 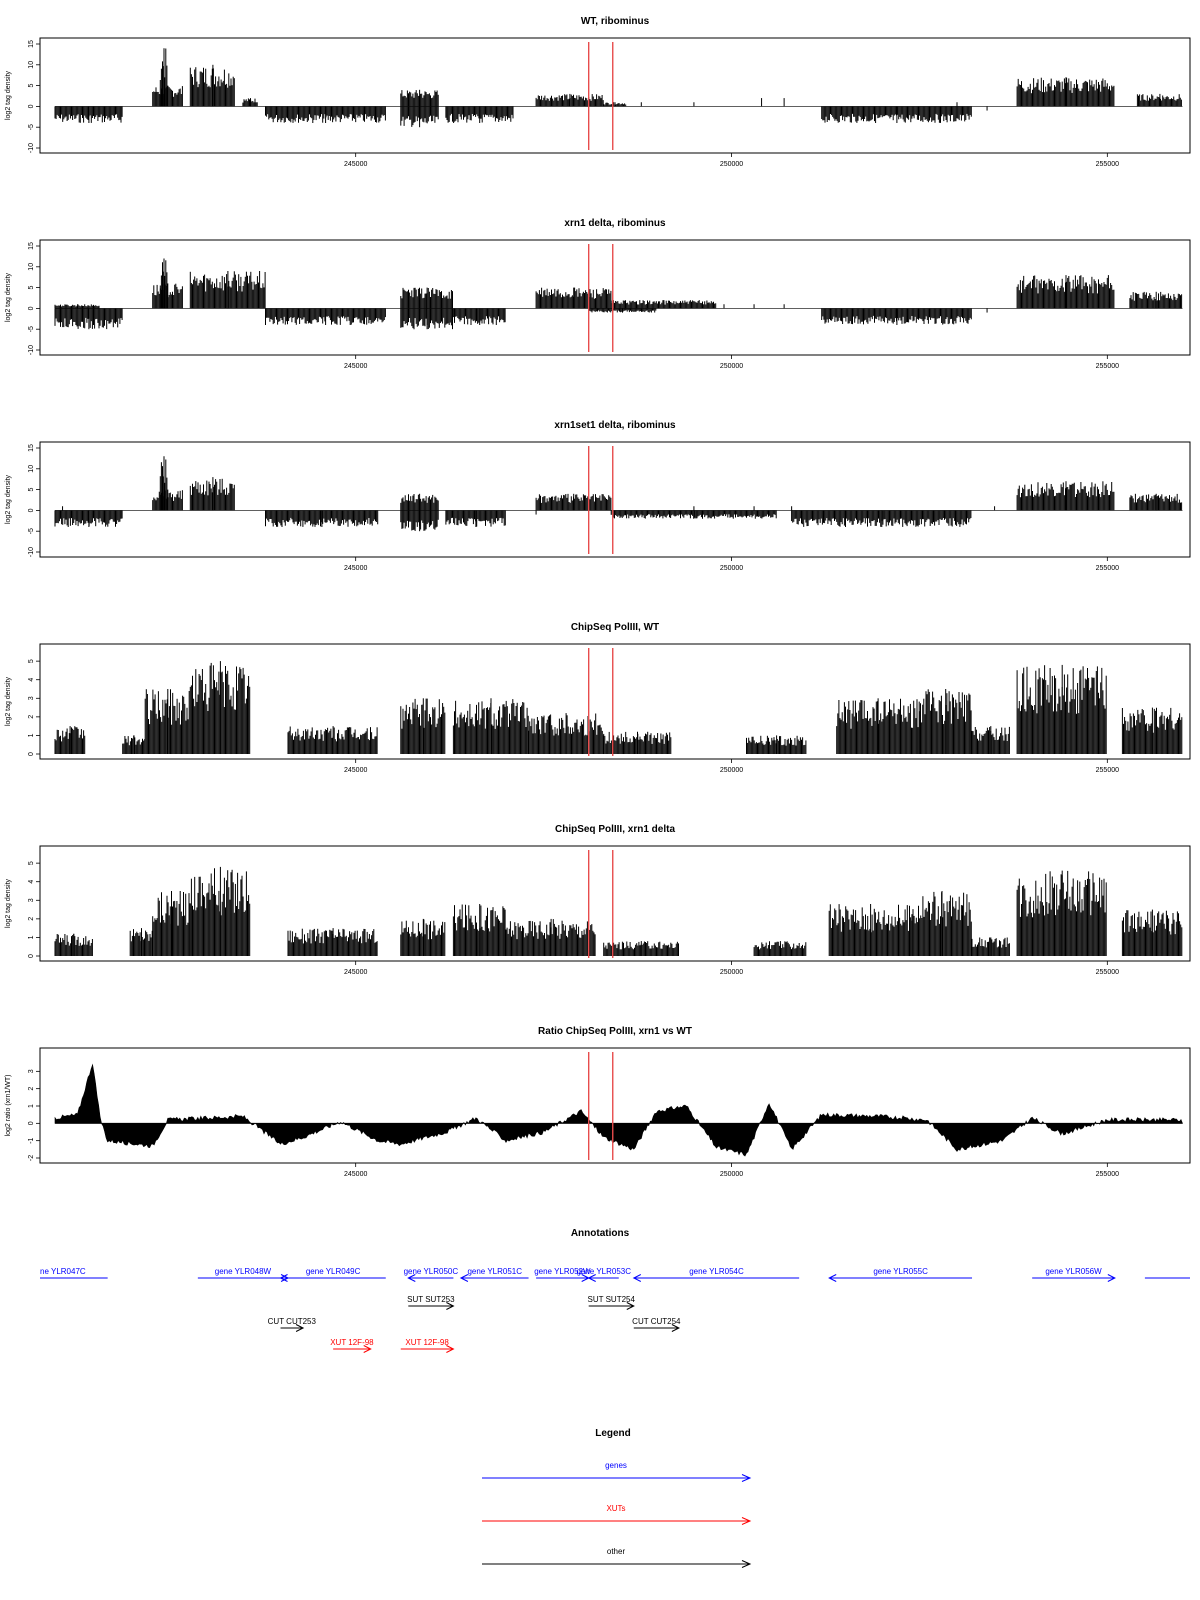 What do you see at coordinates (615, 223) in the screenshot?
I see `chart-title: xrn1 delta, ribominus` at bounding box center [615, 223].